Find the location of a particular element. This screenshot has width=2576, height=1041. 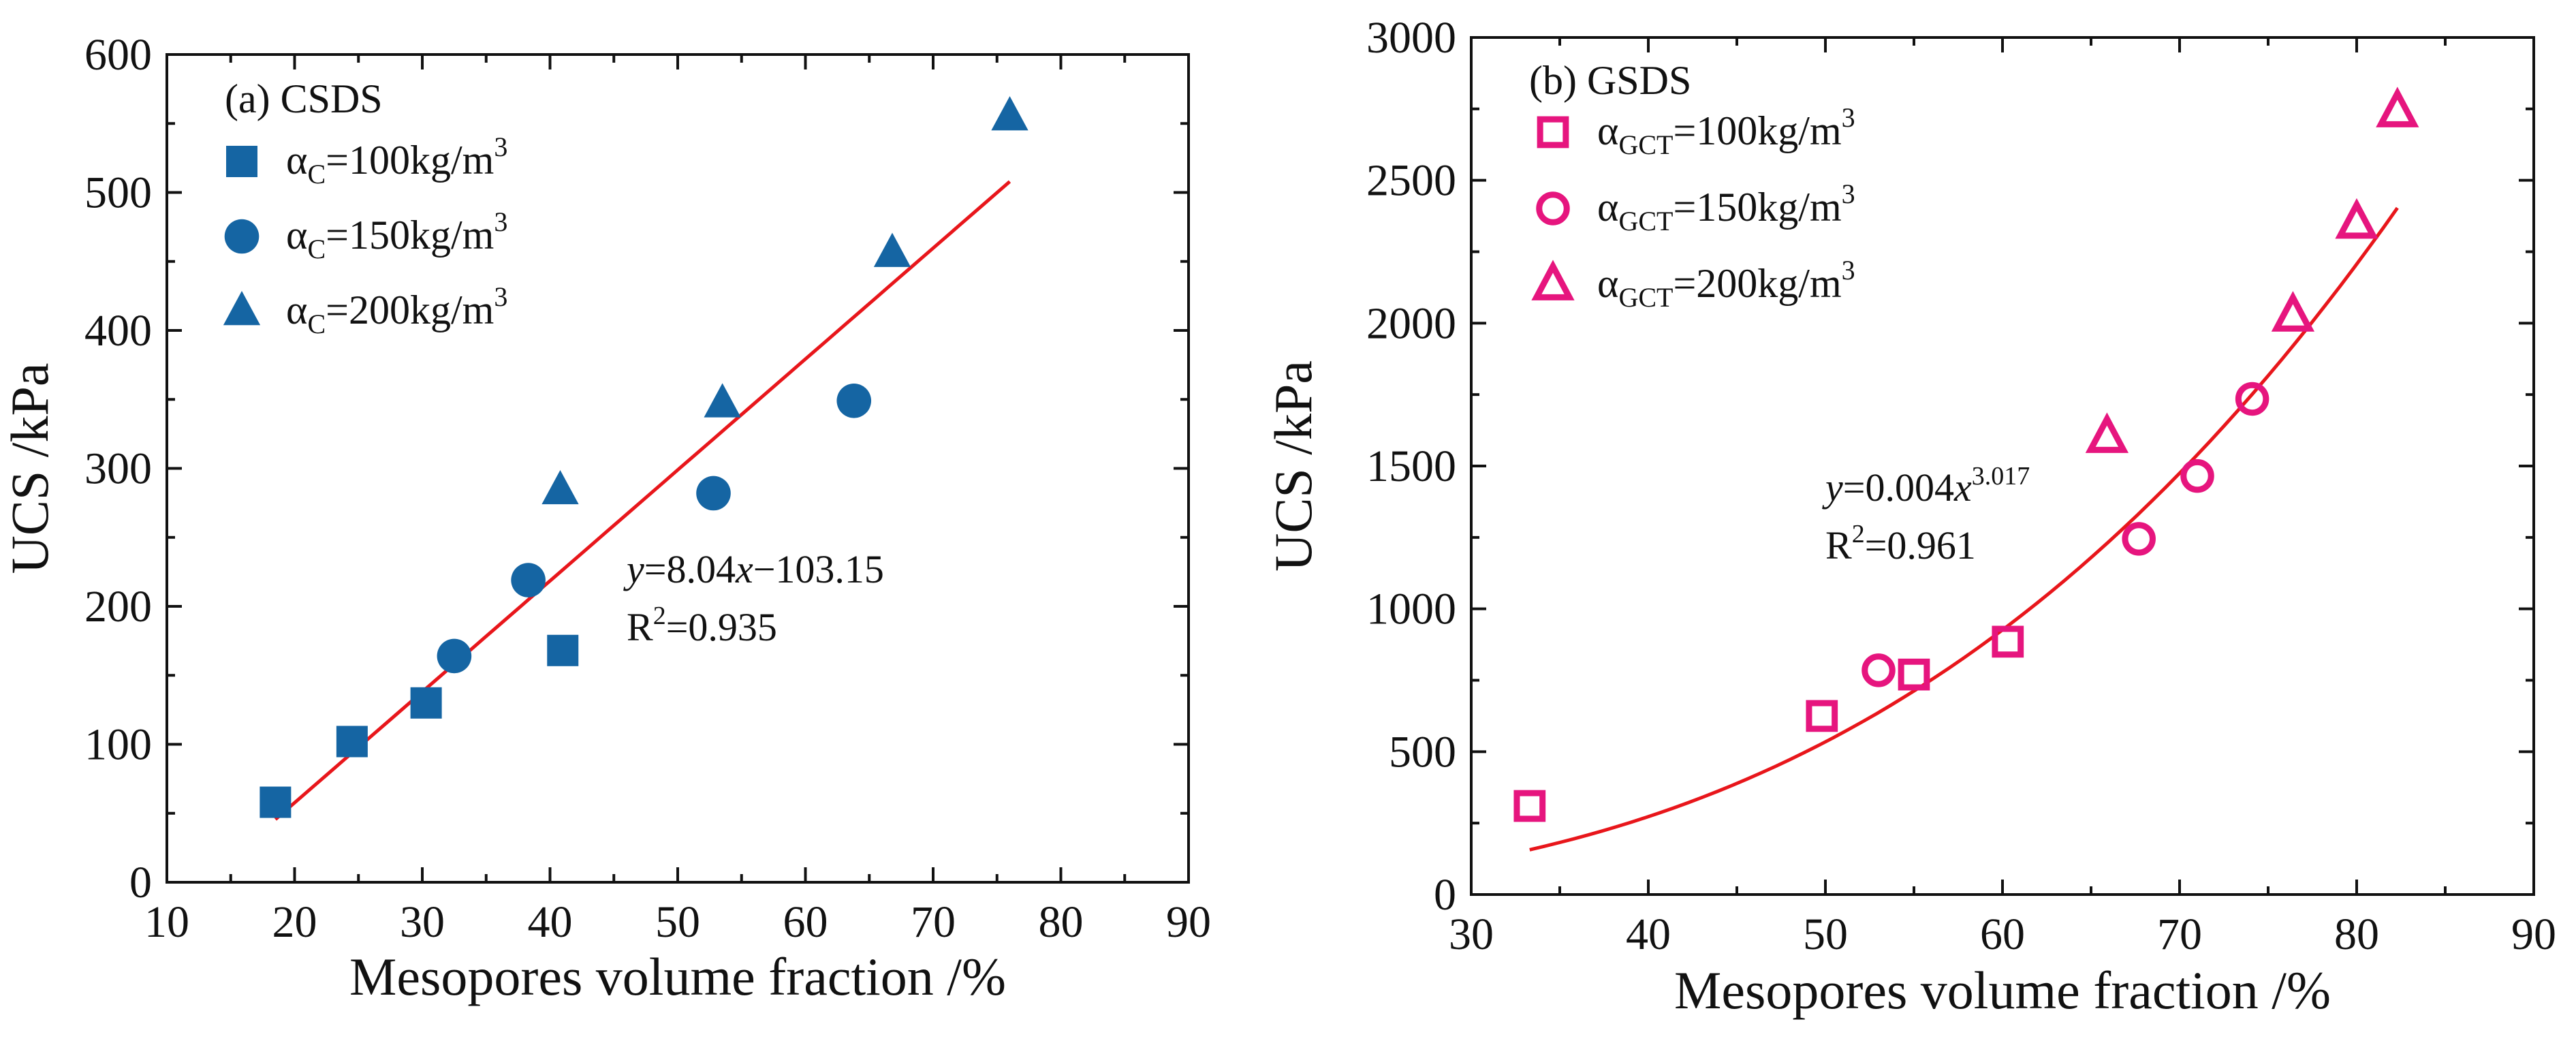

eq-part1: =8.04 is located at coordinates (690, 569).